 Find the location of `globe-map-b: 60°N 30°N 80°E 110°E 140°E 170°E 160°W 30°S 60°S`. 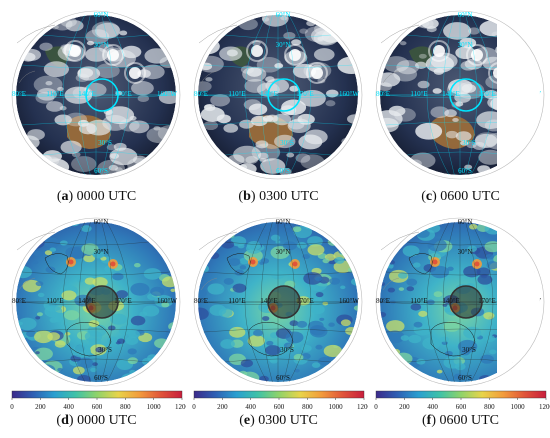

globe-map-b: 60°N 30°N 80°E 110°E 140°E 170°E 160°W 30°S 60°S is located at coordinates (278, 95).